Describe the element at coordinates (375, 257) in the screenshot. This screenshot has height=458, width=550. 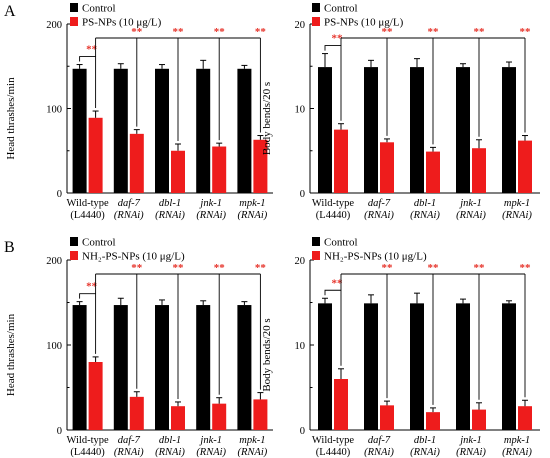
I see `legend-label: NH₂-PS-NPs (10 μg/L)` at that location.